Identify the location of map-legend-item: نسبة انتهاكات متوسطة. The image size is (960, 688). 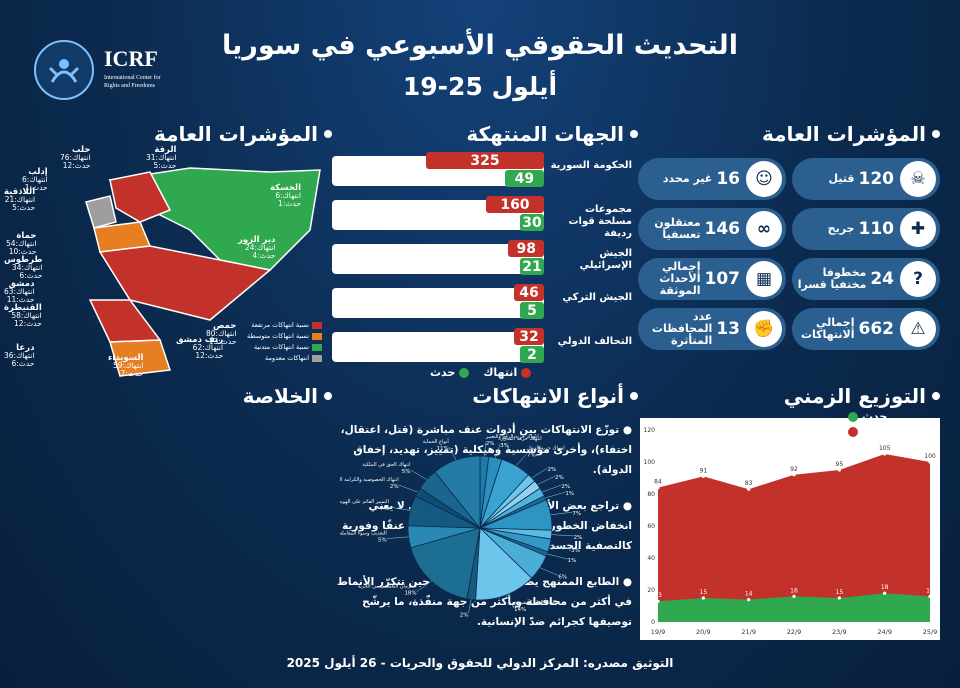
(279, 336).